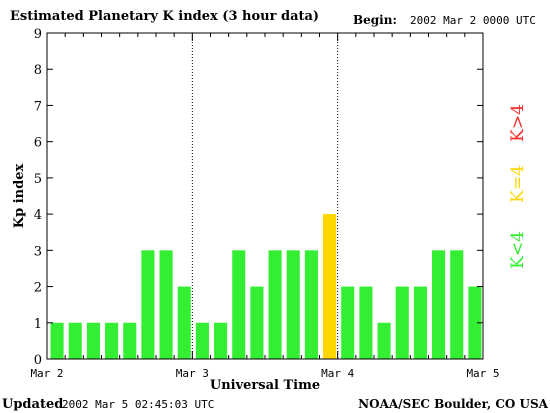 This screenshot has width=550, height=413. Describe the element at coordinates (38, 324) in the screenshot. I see `y-tick-label: 1` at that location.